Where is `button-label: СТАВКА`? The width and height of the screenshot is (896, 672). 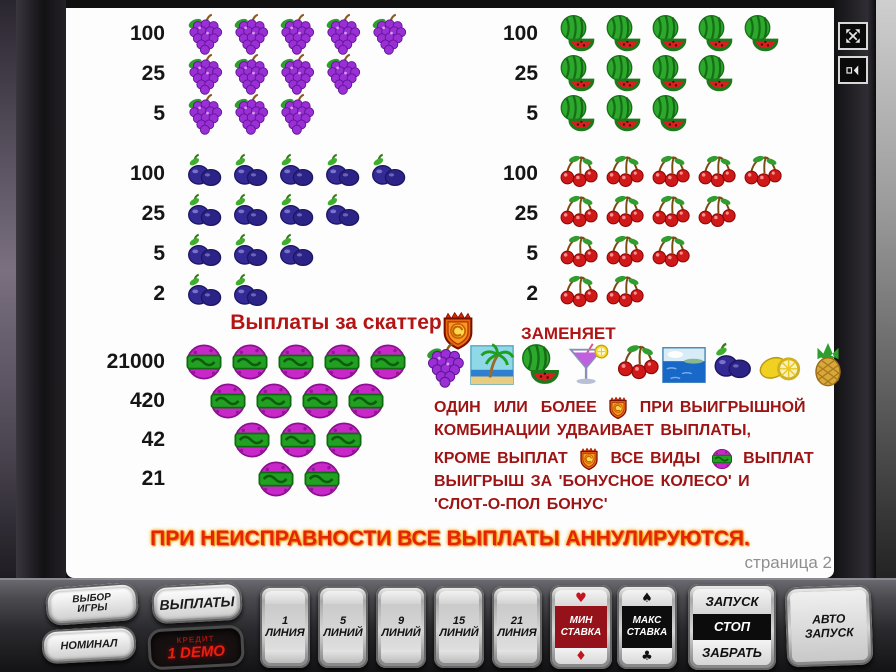
button-label: СТАВКА is located at coordinates (581, 632).